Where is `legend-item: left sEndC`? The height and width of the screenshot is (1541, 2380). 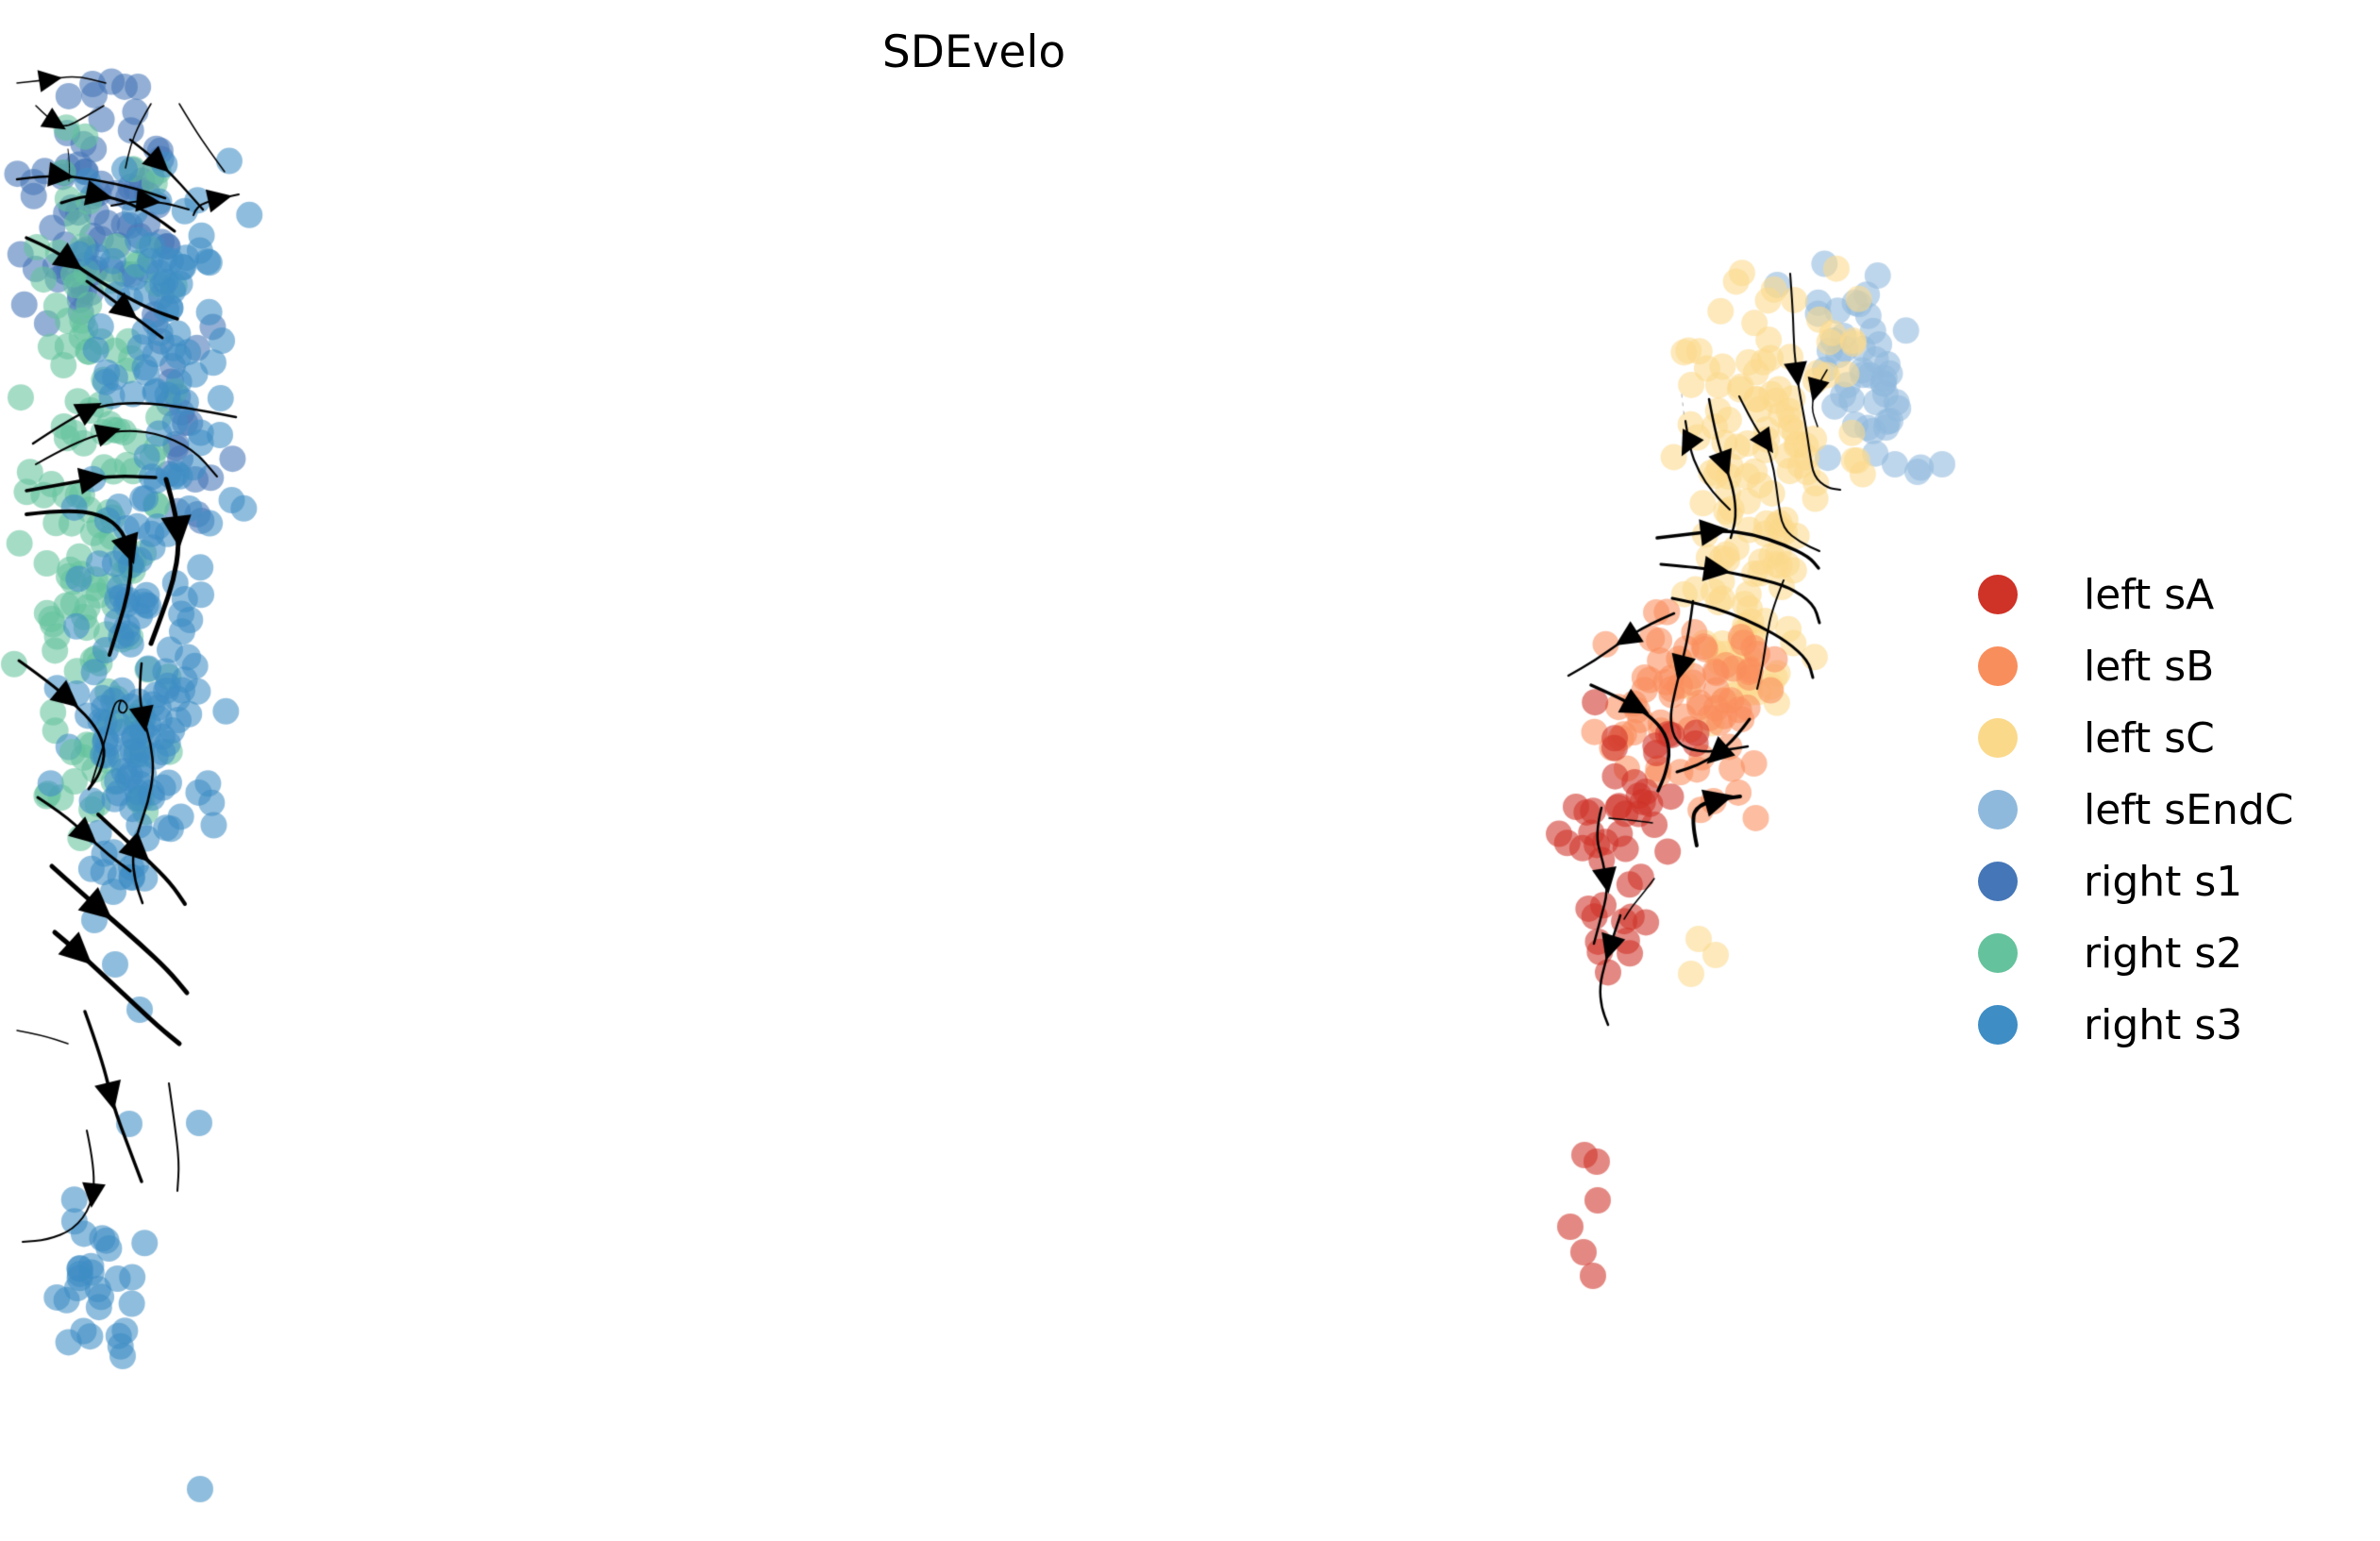
legend-item: left sEndC is located at coordinates (2136, 810).